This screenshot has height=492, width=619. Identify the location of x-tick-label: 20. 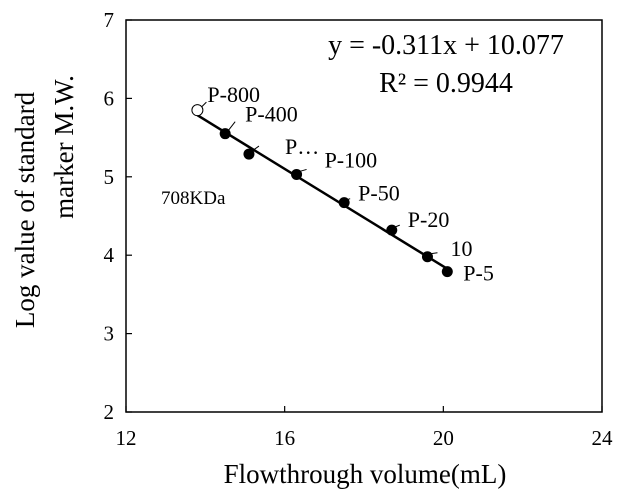
(443, 438).